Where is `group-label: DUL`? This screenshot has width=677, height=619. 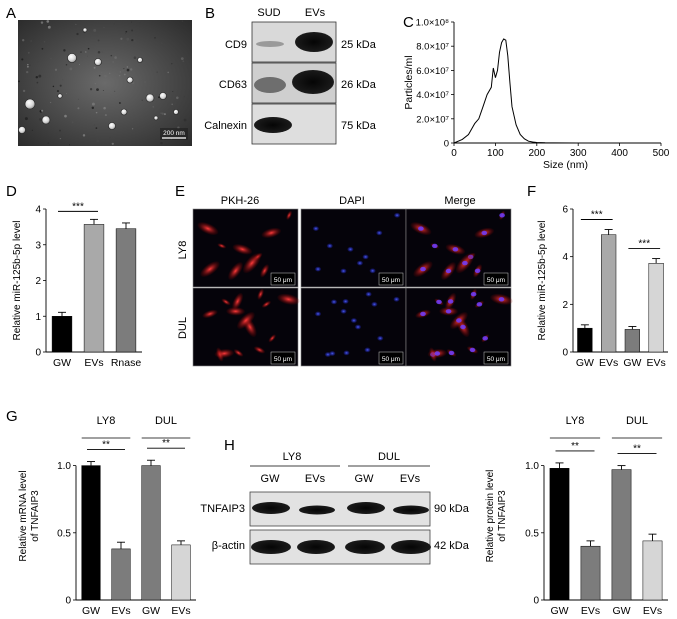 group-label: DUL is located at coordinates (166, 421).